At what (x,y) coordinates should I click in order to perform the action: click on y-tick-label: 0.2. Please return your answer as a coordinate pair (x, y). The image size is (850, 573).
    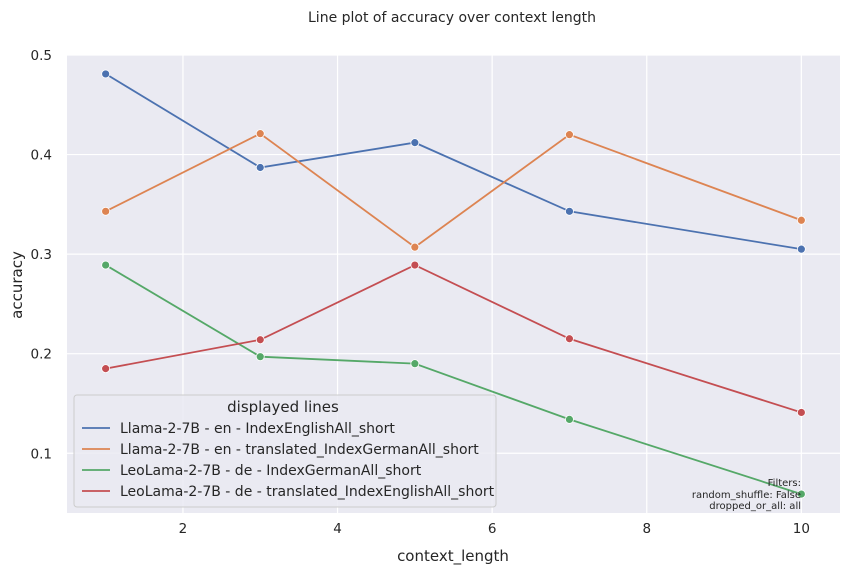
    Looking at the image, I should click on (41, 355).